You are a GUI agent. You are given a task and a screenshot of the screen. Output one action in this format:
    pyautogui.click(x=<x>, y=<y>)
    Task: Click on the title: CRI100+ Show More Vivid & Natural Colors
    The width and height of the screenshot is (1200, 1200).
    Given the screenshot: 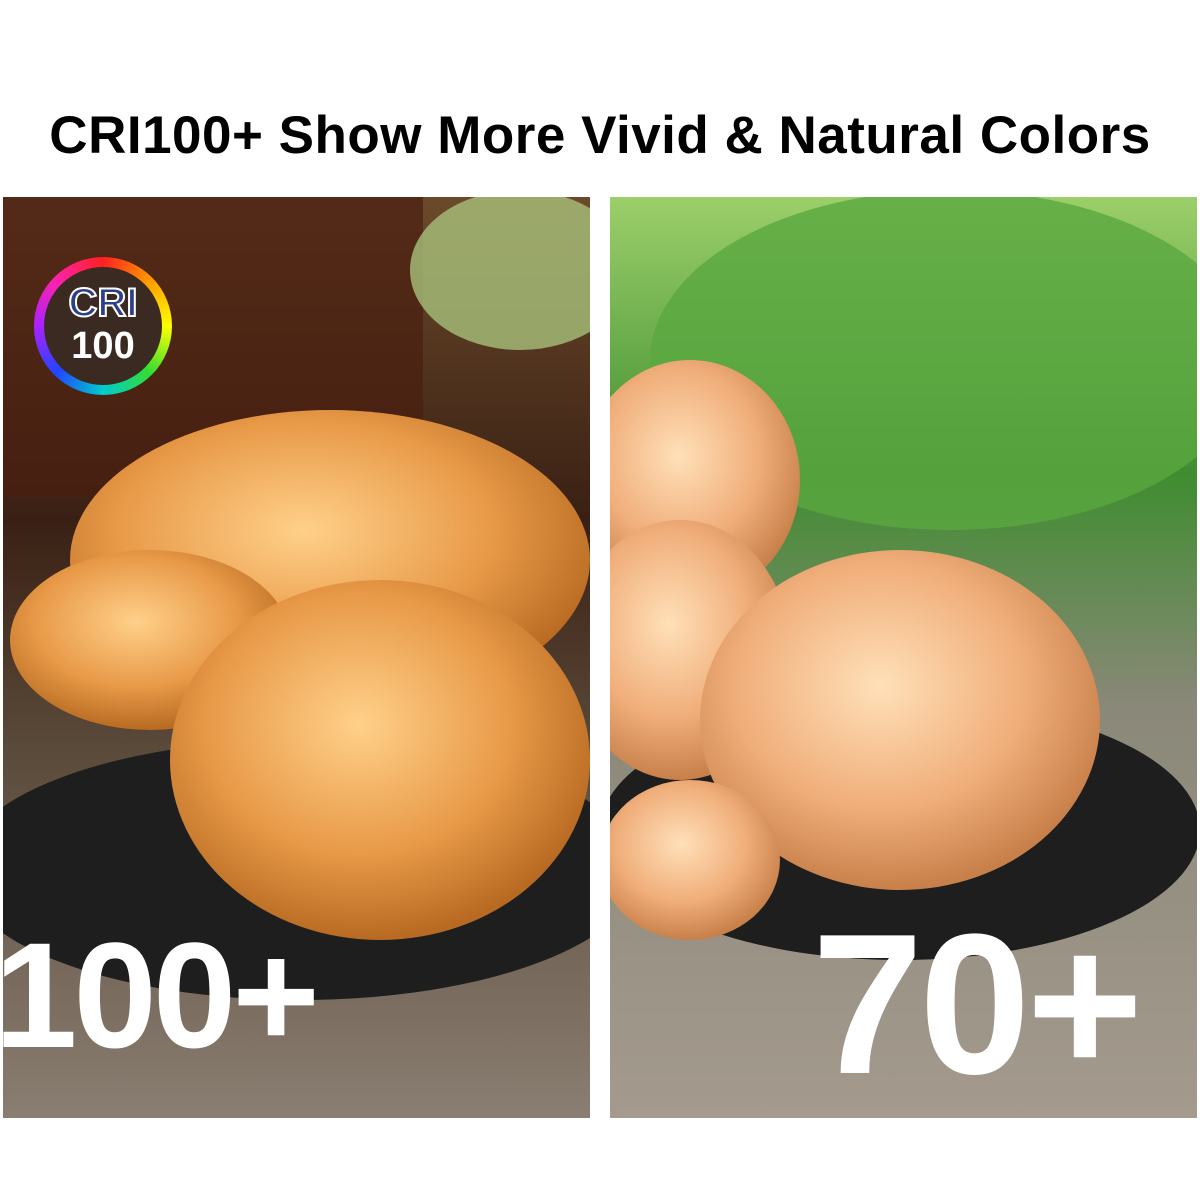 What is the action you would take?
    pyautogui.click(x=600, y=135)
    